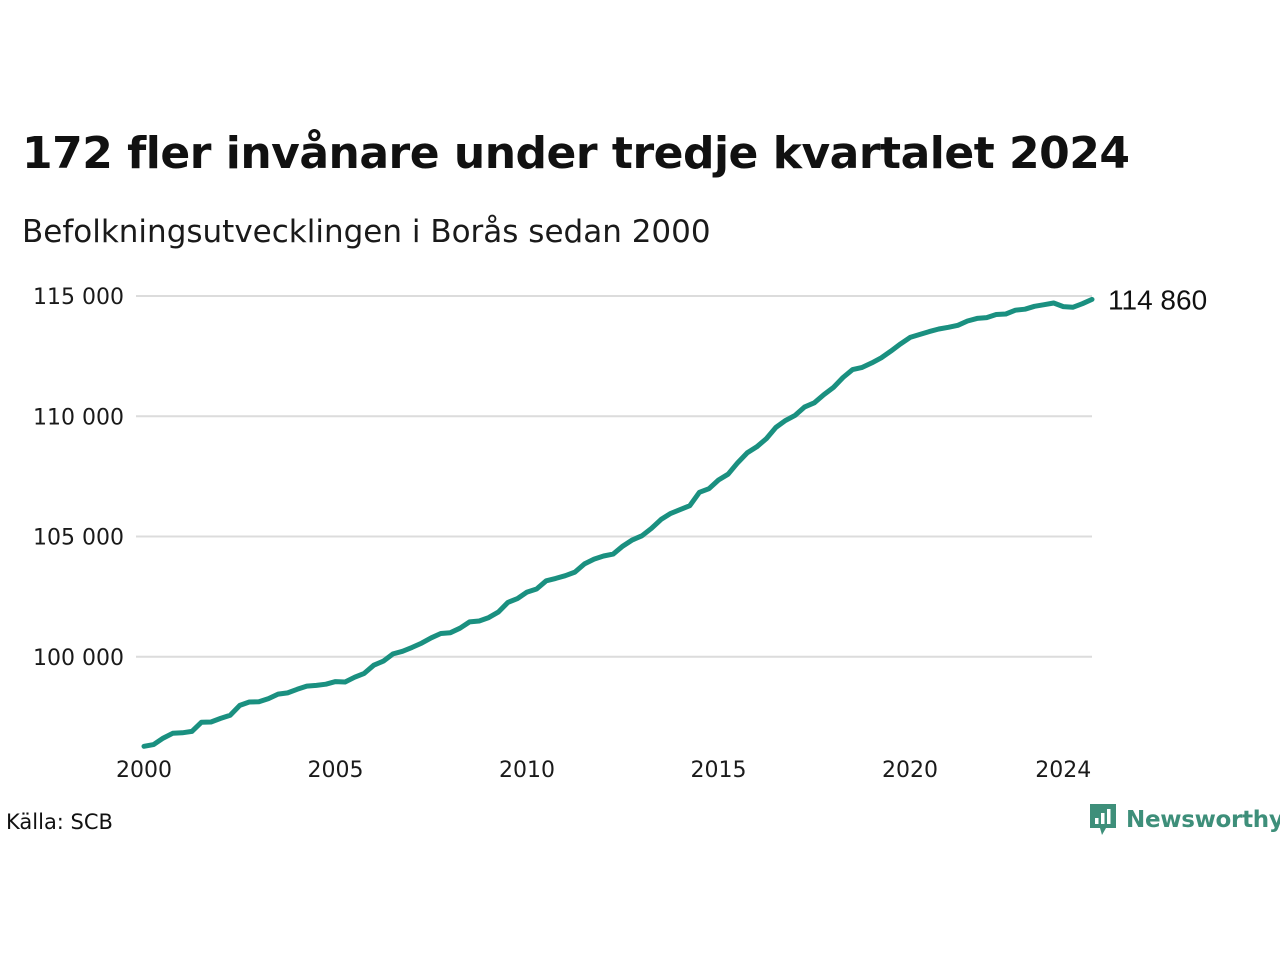 The height and width of the screenshot is (960, 1280). What do you see at coordinates (78, 478) in the screenshot?
I see `y-axis-ticks: 100 000 105 000 110 000 115 000` at bounding box center [78, 478].